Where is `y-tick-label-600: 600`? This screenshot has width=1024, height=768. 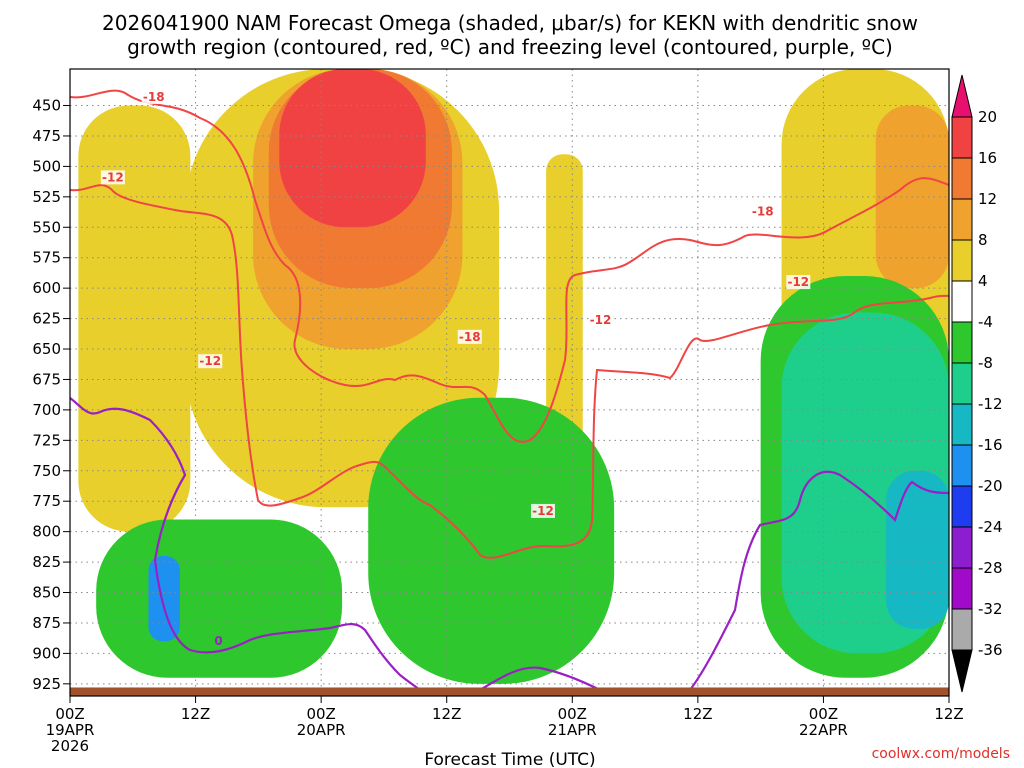
y-tick-label-600: 600 is located at coordinates (46, 288).